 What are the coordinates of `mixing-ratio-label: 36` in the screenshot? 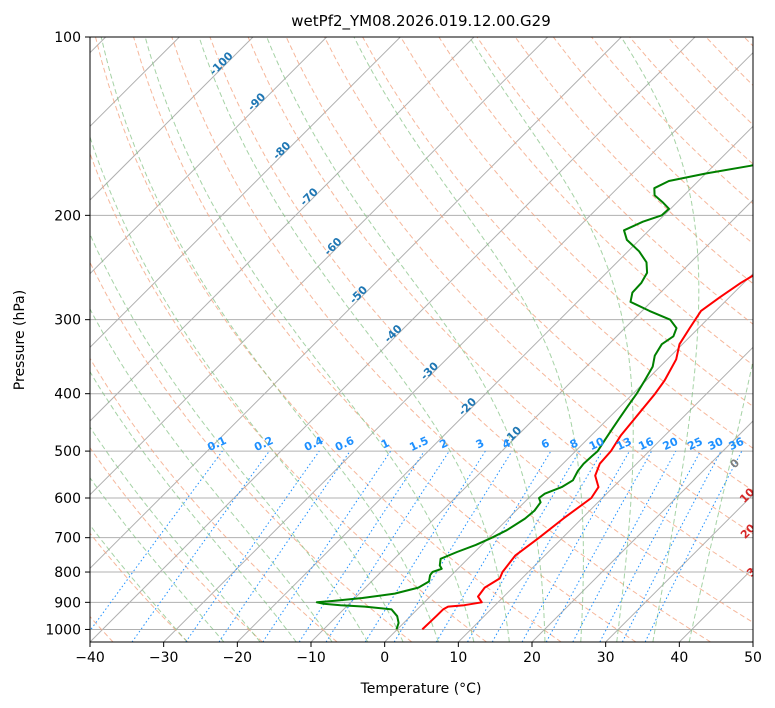 It's located at (737, 444).